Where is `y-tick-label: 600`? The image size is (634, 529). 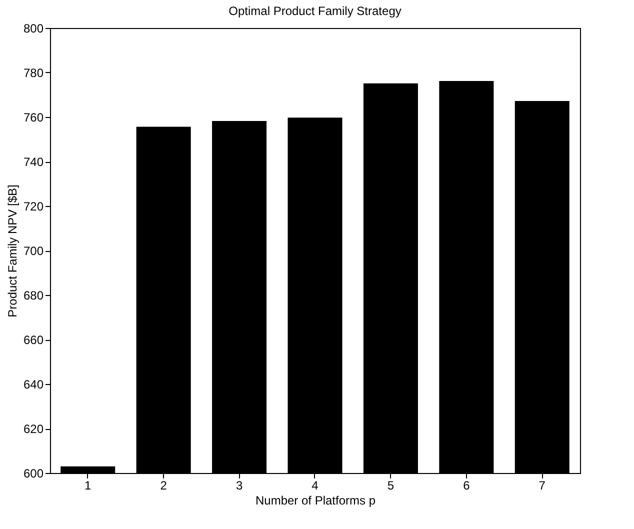
y-tick-label: 600 is located at coordinates (33, 473).